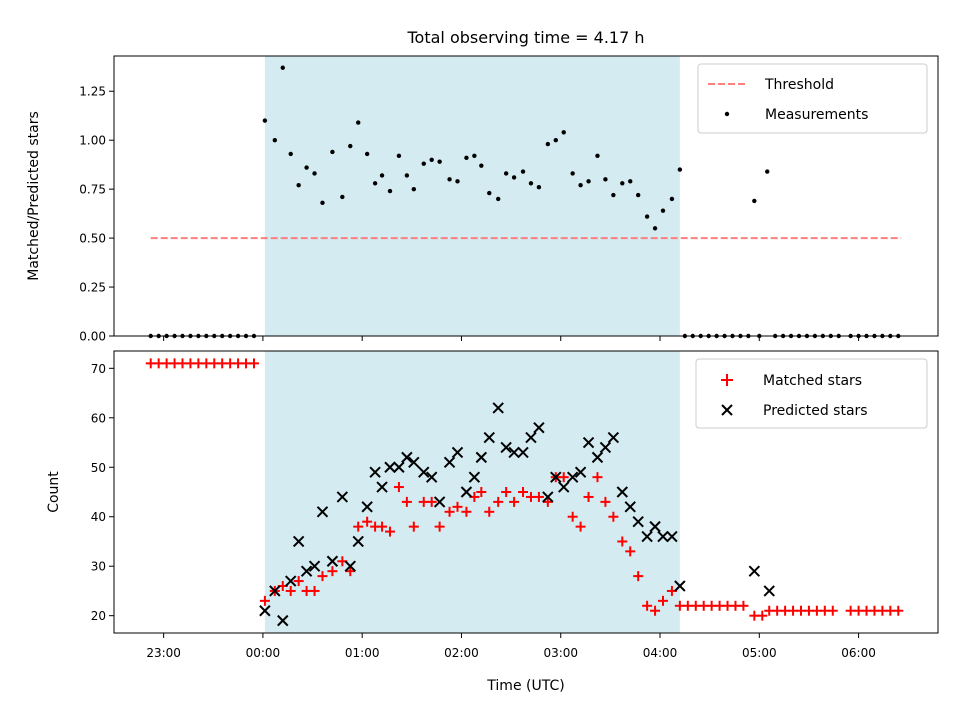 This screenshot has width=960, height=724. What do you see at coordinates (815, 411) in the screenshot?
I see `legend-predicted-label: Predicted stars` at bounding box center [815, 411].